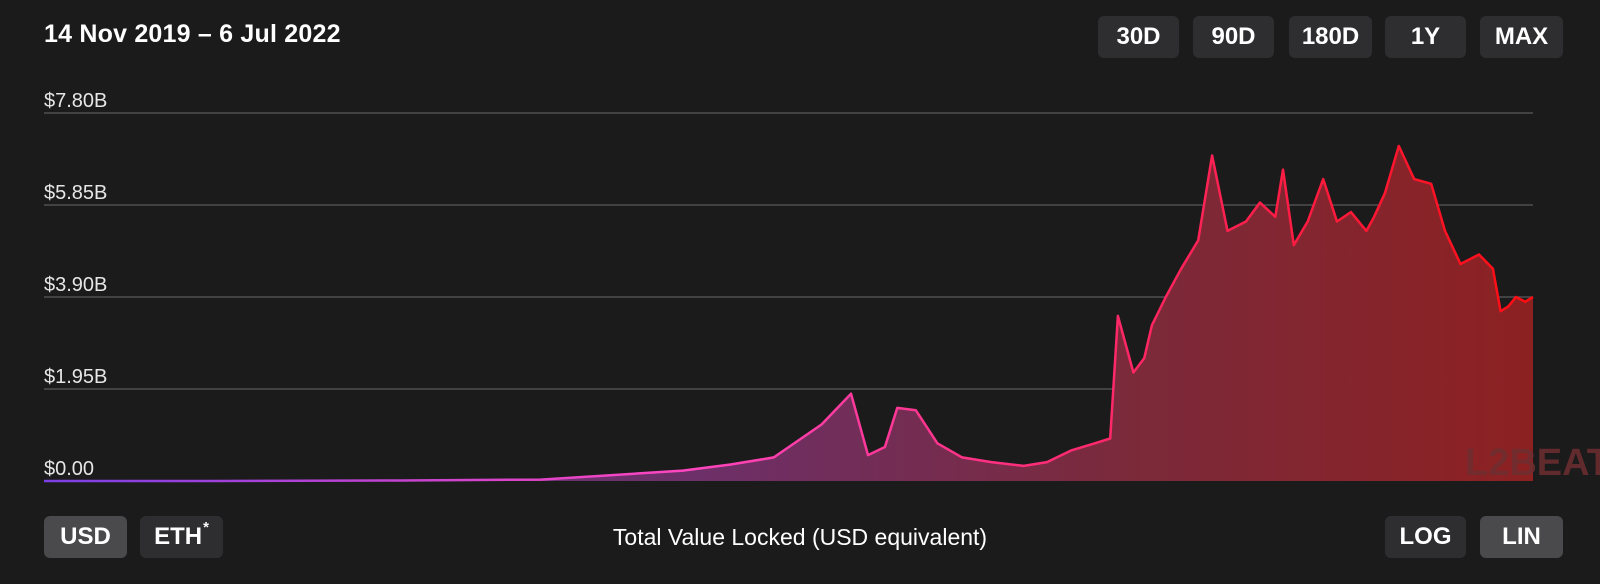 This screenshot has height=584, width=1600. What do you see at coordinates (1425, 37) in the screenshot?
I see `range-1y-button: 1Y` at bounding box center [1425, 37].